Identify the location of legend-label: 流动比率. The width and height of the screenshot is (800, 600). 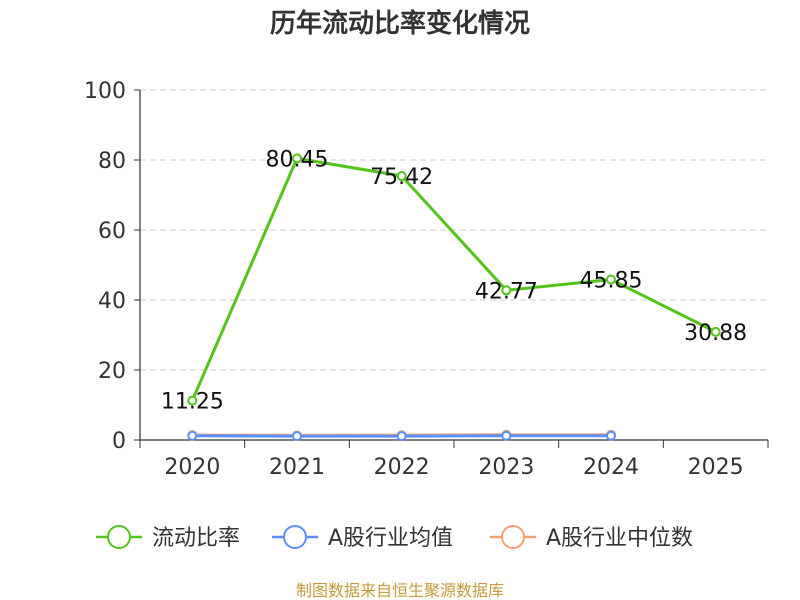
(196, 538).